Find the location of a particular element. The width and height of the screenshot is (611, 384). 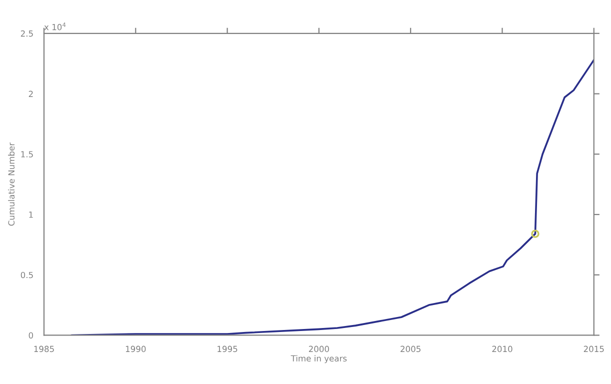

y-tick-label: 0 is located at coordinates (31, 335).